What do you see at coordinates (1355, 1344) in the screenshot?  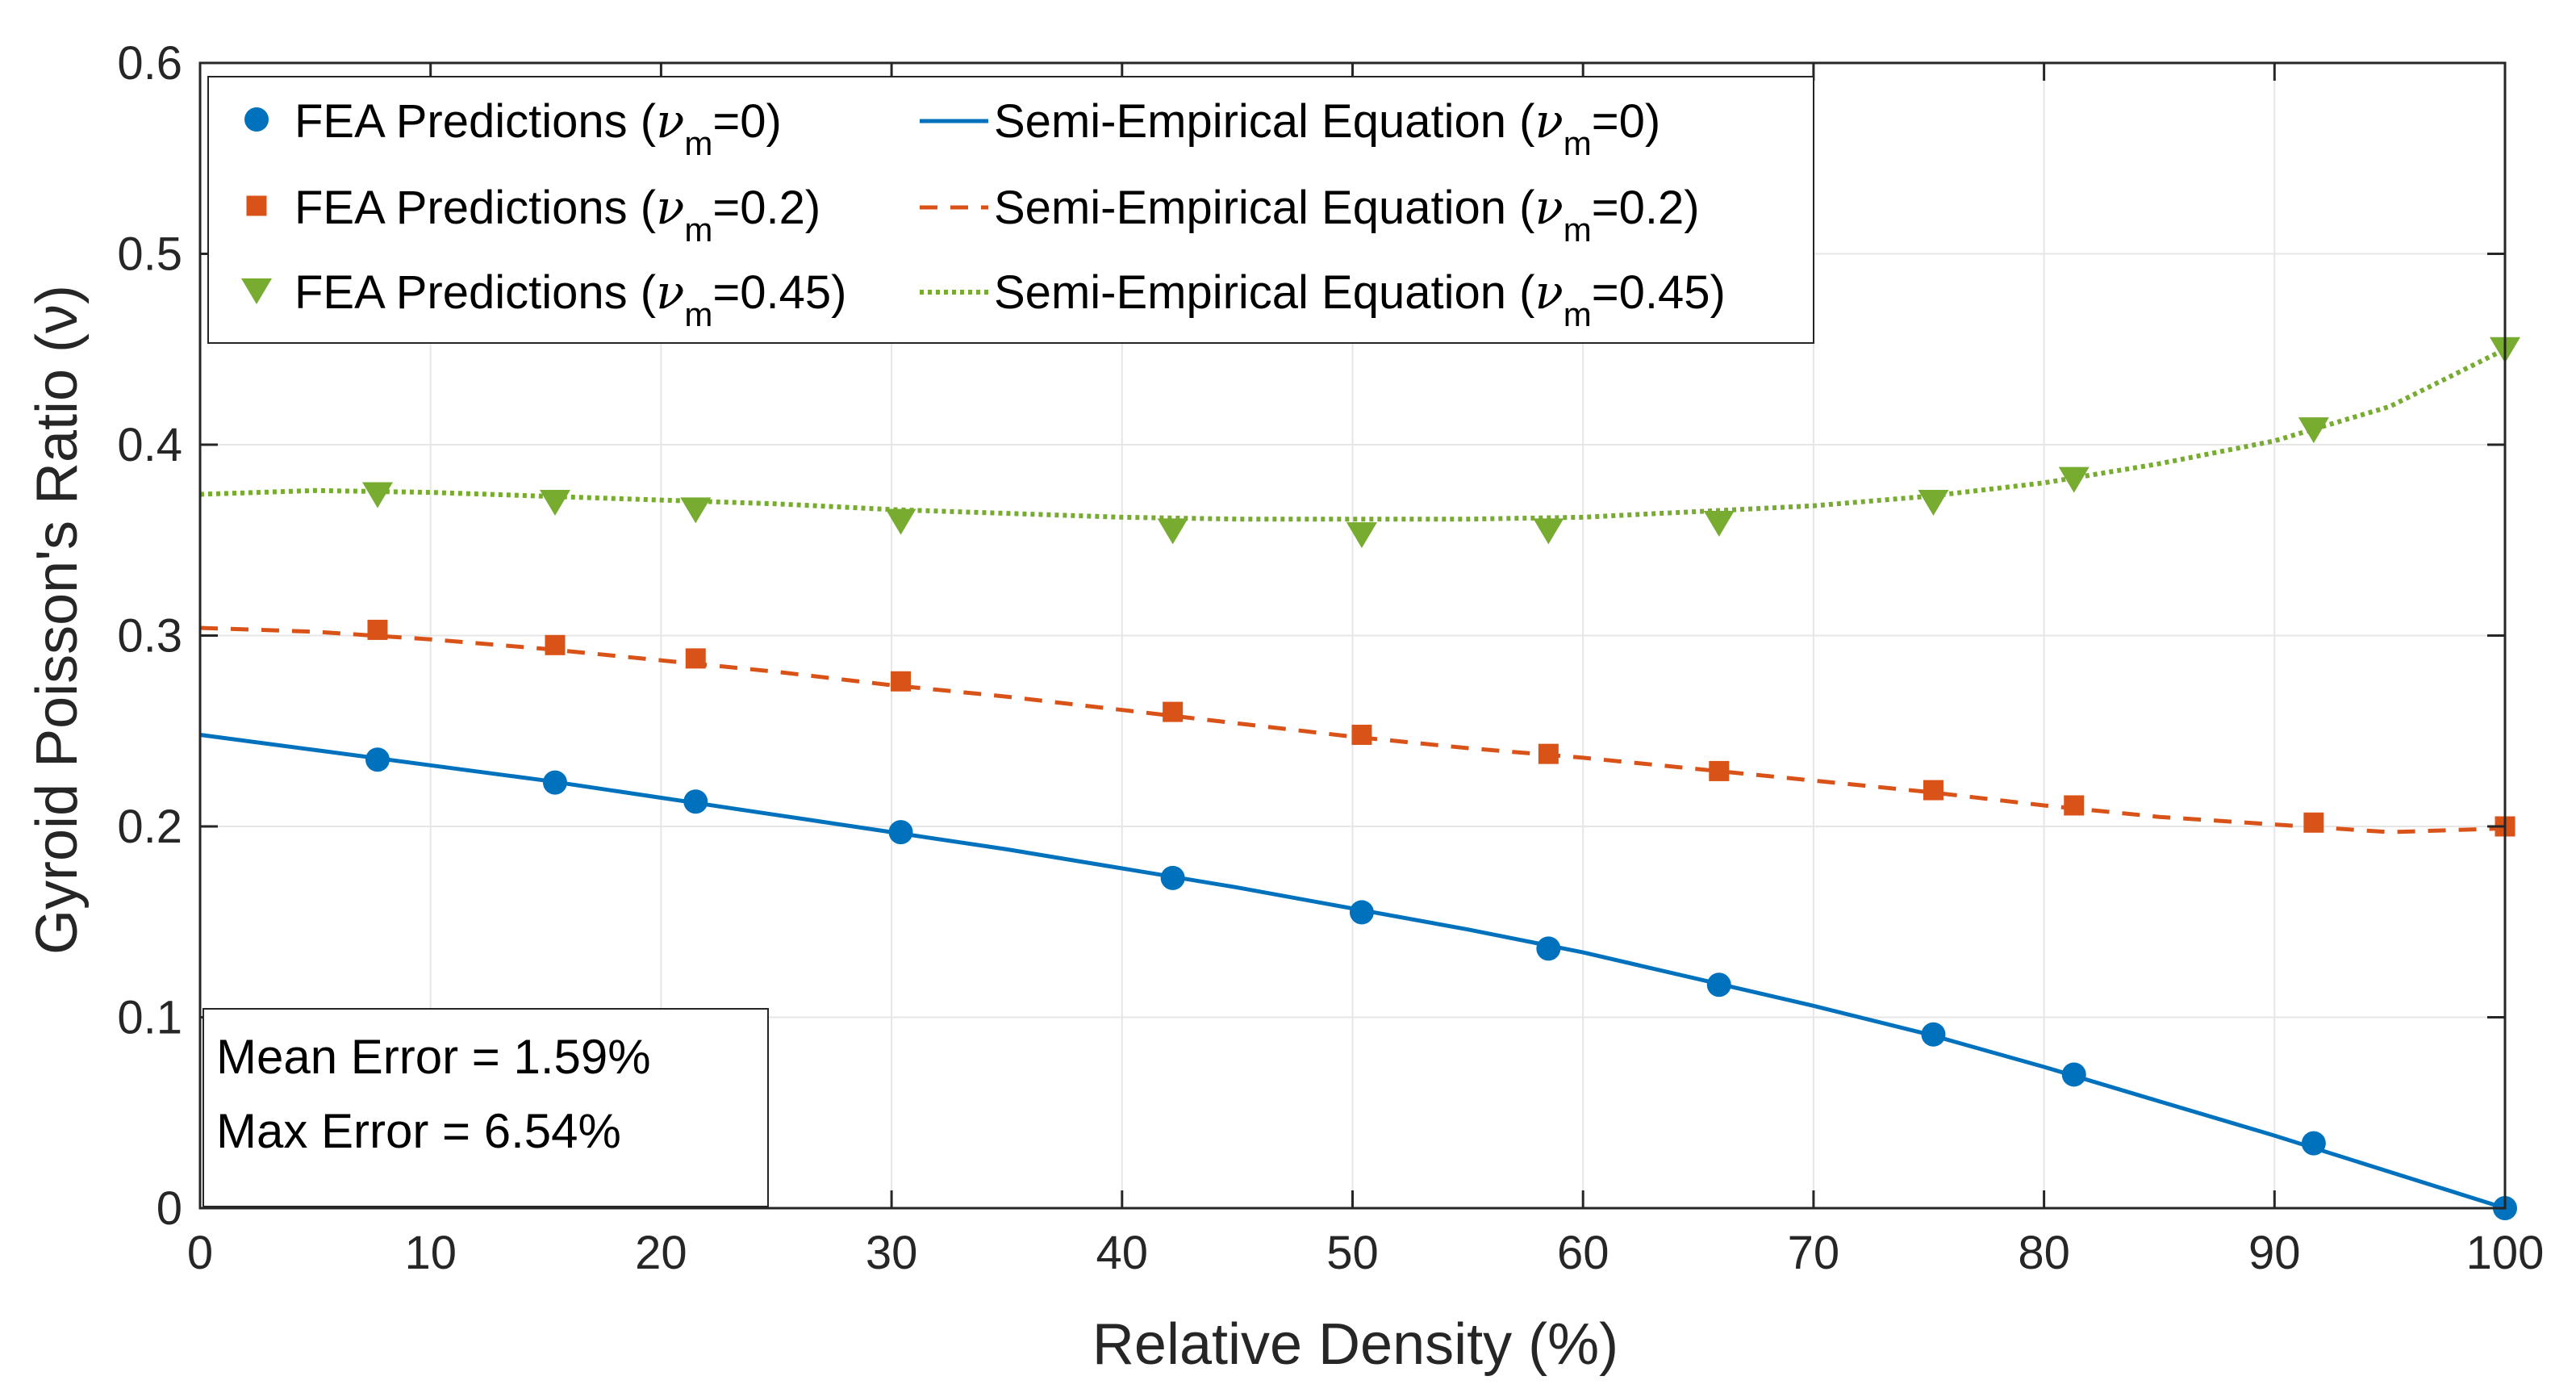 I see `x-axis-label: Relative Density (%)` at bounding box center [1355, 1344].